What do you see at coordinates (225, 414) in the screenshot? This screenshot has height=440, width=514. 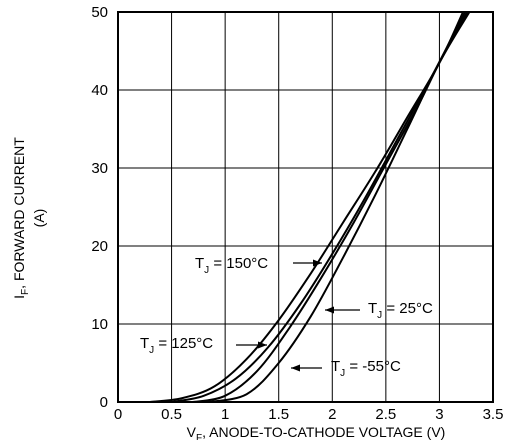 I see `x-tick-label: 1` at bounding box center [225, 414].